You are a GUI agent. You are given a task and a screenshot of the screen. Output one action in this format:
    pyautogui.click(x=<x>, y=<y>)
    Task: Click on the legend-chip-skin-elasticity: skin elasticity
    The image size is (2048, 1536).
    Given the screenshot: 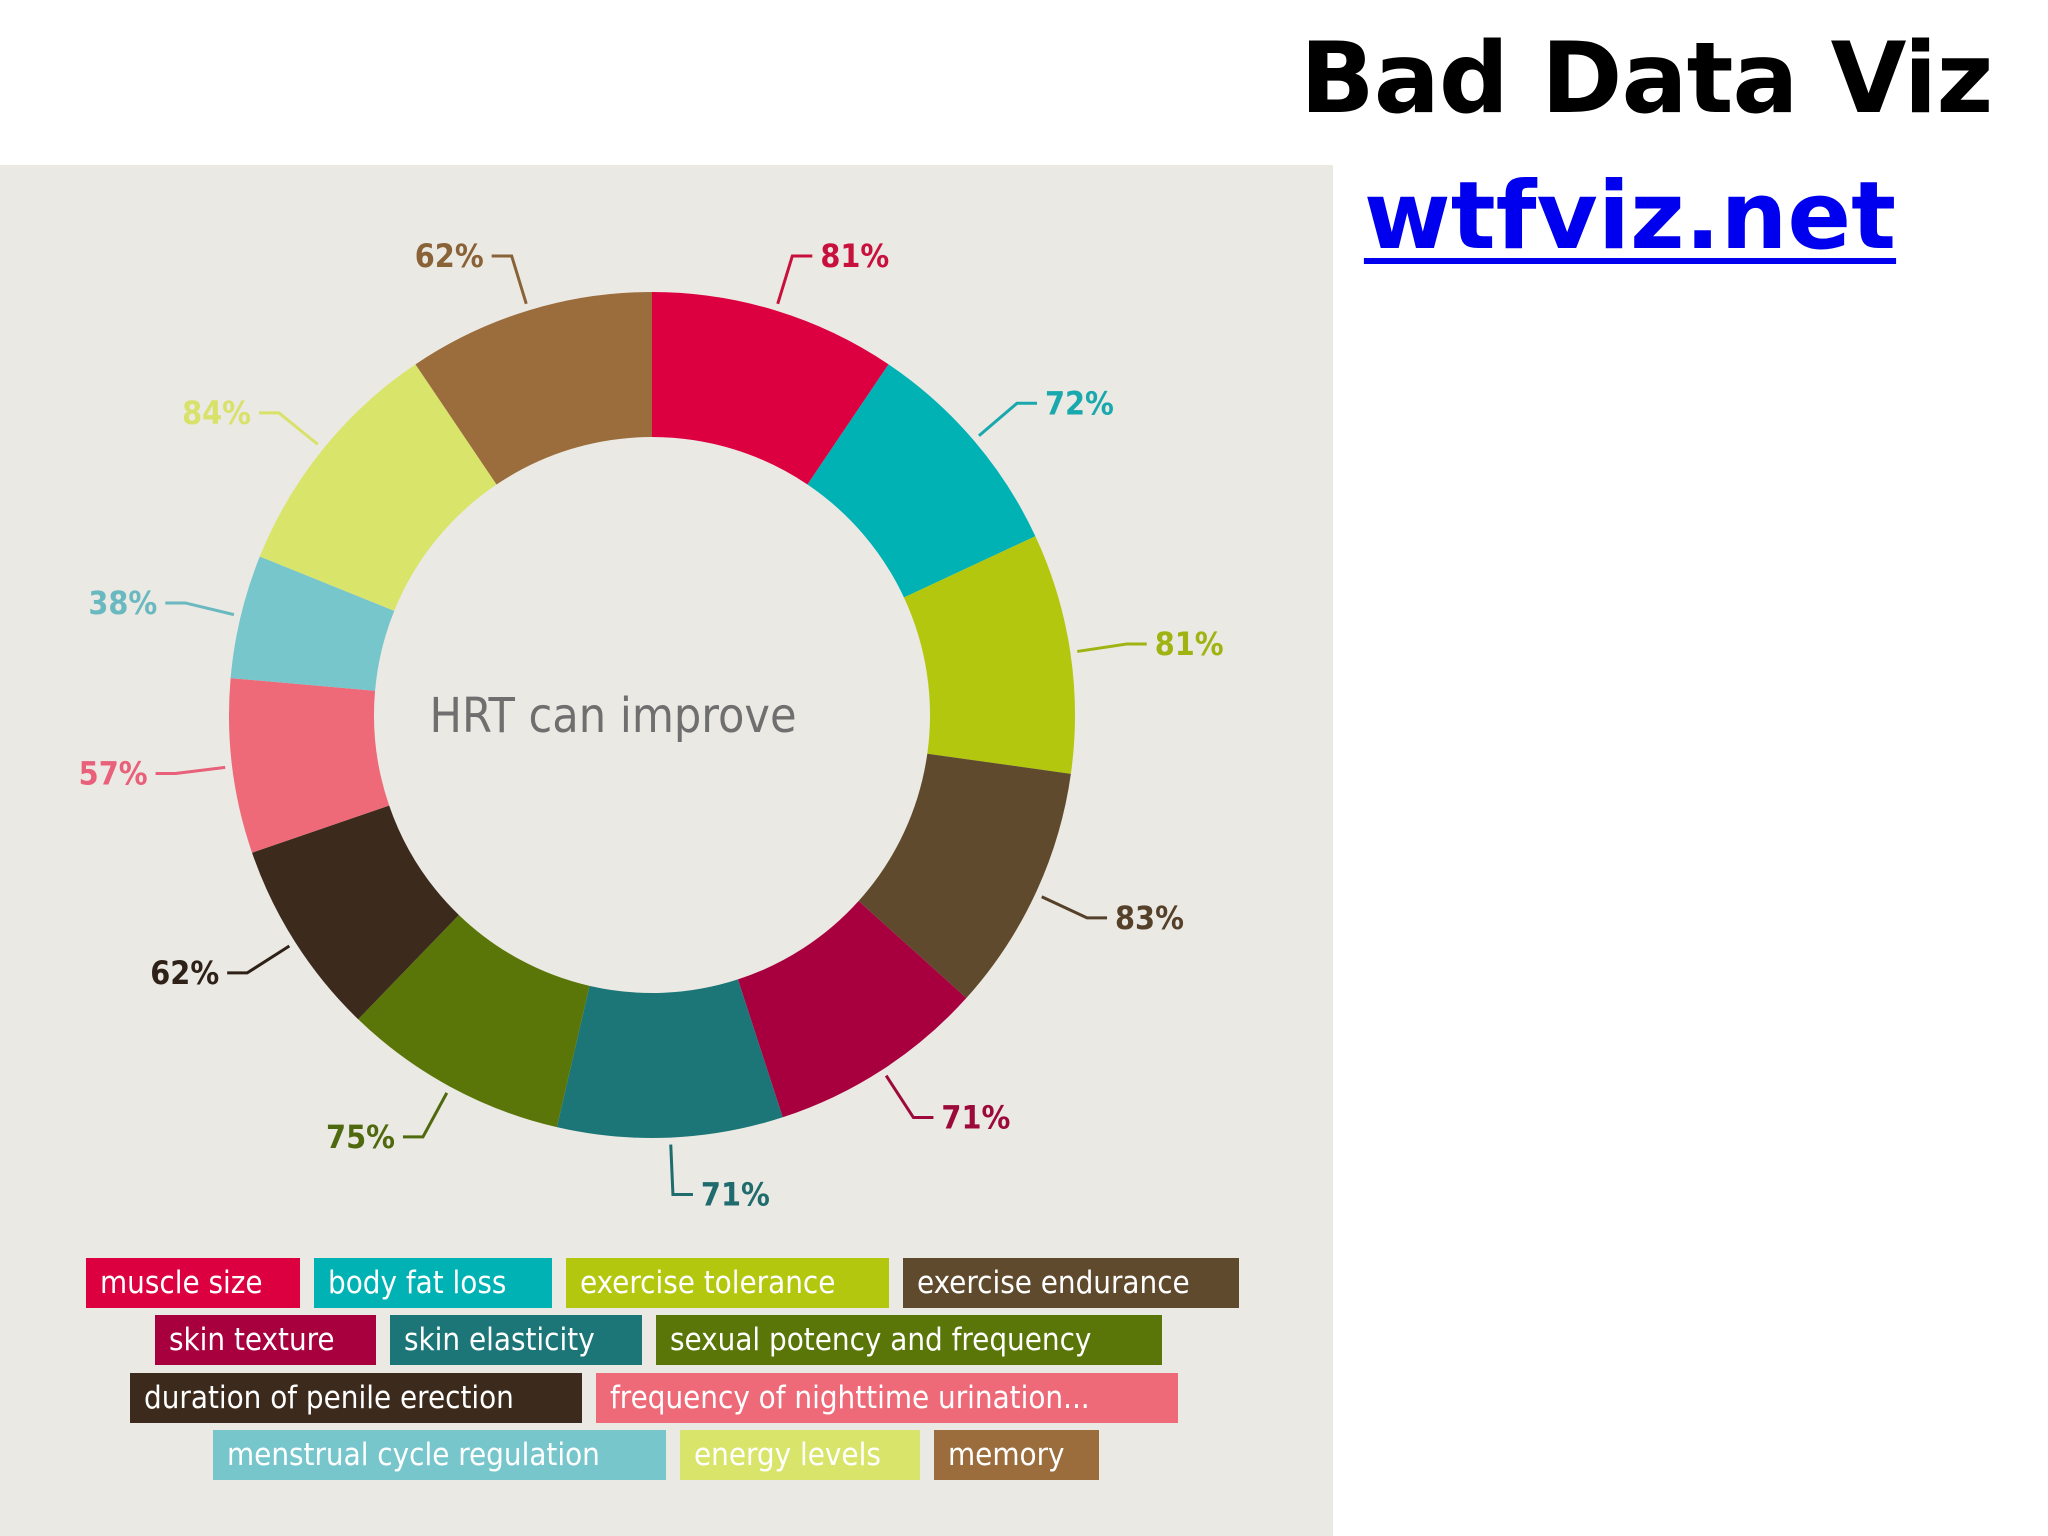 What is the action you would take?
    pyautogui.click(x=516, y=1340)
    